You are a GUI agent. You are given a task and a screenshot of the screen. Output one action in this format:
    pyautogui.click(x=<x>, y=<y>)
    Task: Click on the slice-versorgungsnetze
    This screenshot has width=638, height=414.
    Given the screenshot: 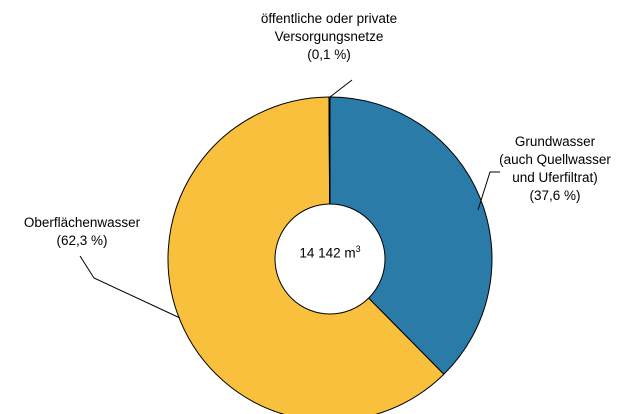 What is the action you would take?
    pyautogui.click(x=329, y=178)
    